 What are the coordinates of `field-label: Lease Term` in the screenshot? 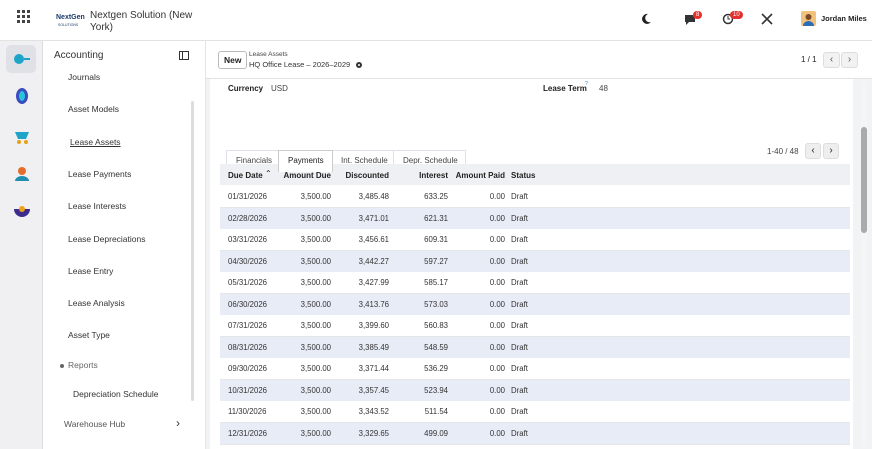 It's located at (565, 88).